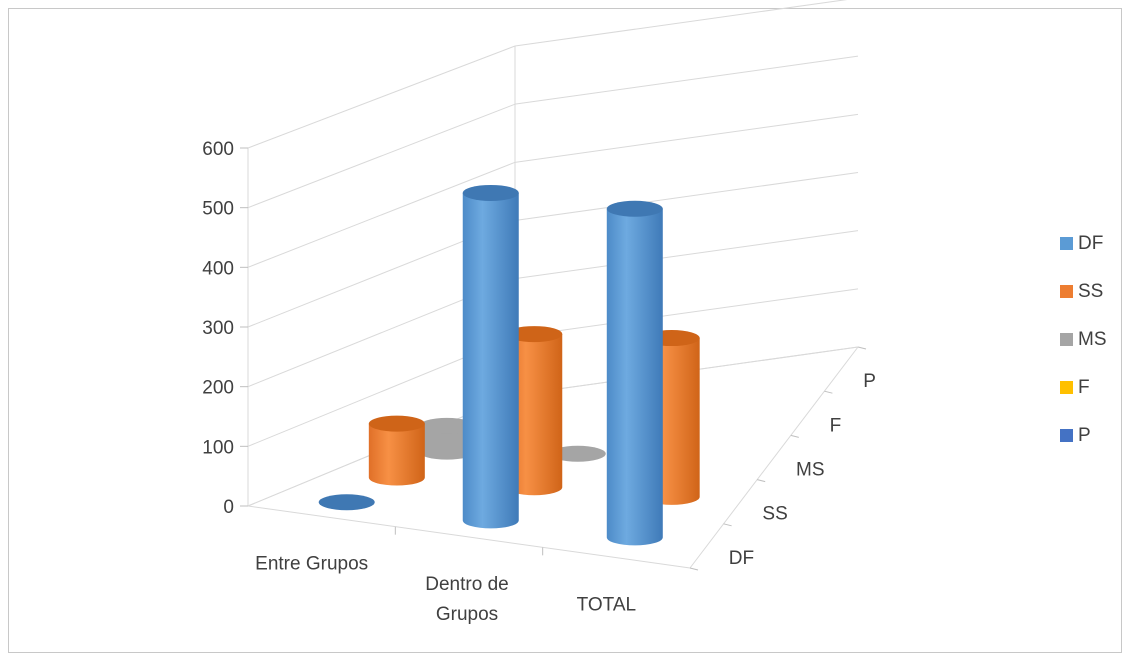  What do you see at coordinates (311, 563) in the screenshot?
I see `x-category-label: Entre Grupos` at bounding box center [311, 563].